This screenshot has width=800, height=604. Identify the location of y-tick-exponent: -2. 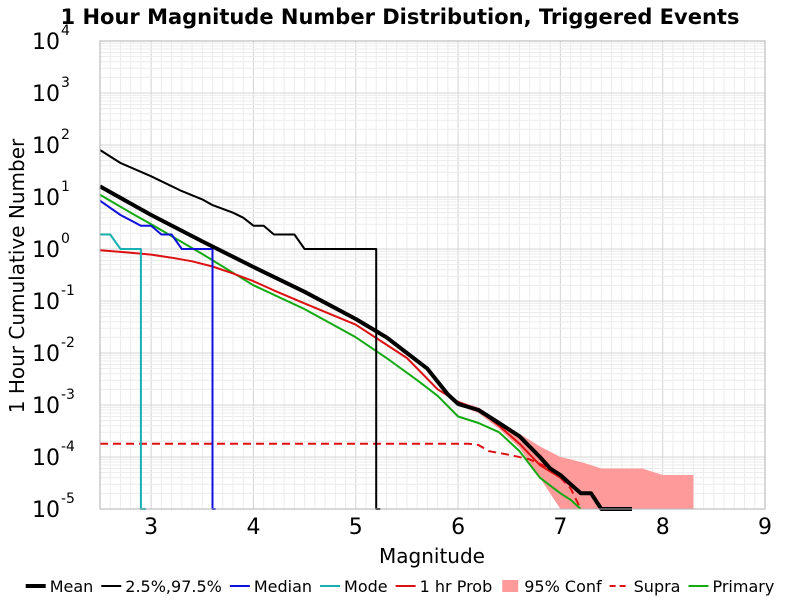
(68, 343).